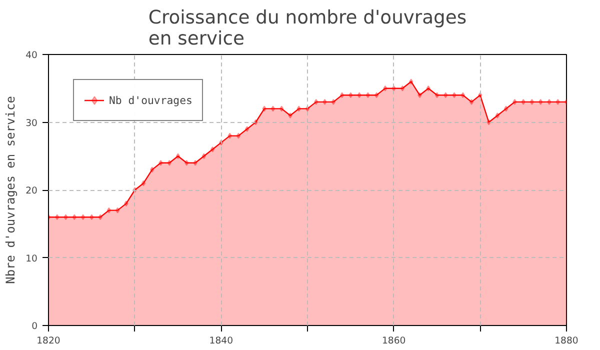 This screenshot has height=350, width=600. I want to click on y-tick-label: 20, so click(32, 191).